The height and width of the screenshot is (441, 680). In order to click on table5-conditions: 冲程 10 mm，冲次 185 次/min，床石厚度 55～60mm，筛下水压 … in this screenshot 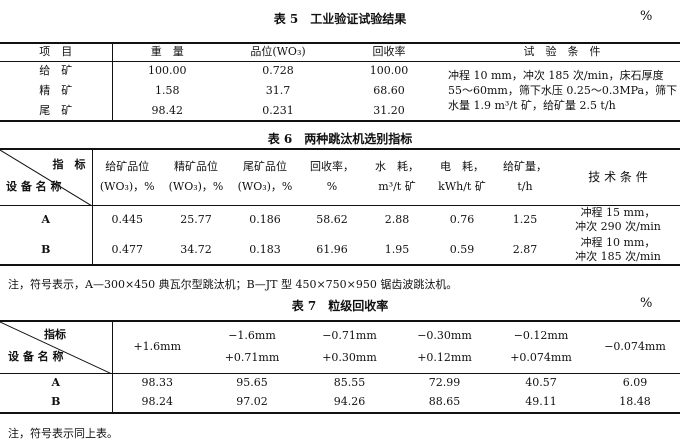, I will do `click(563, 91)`.